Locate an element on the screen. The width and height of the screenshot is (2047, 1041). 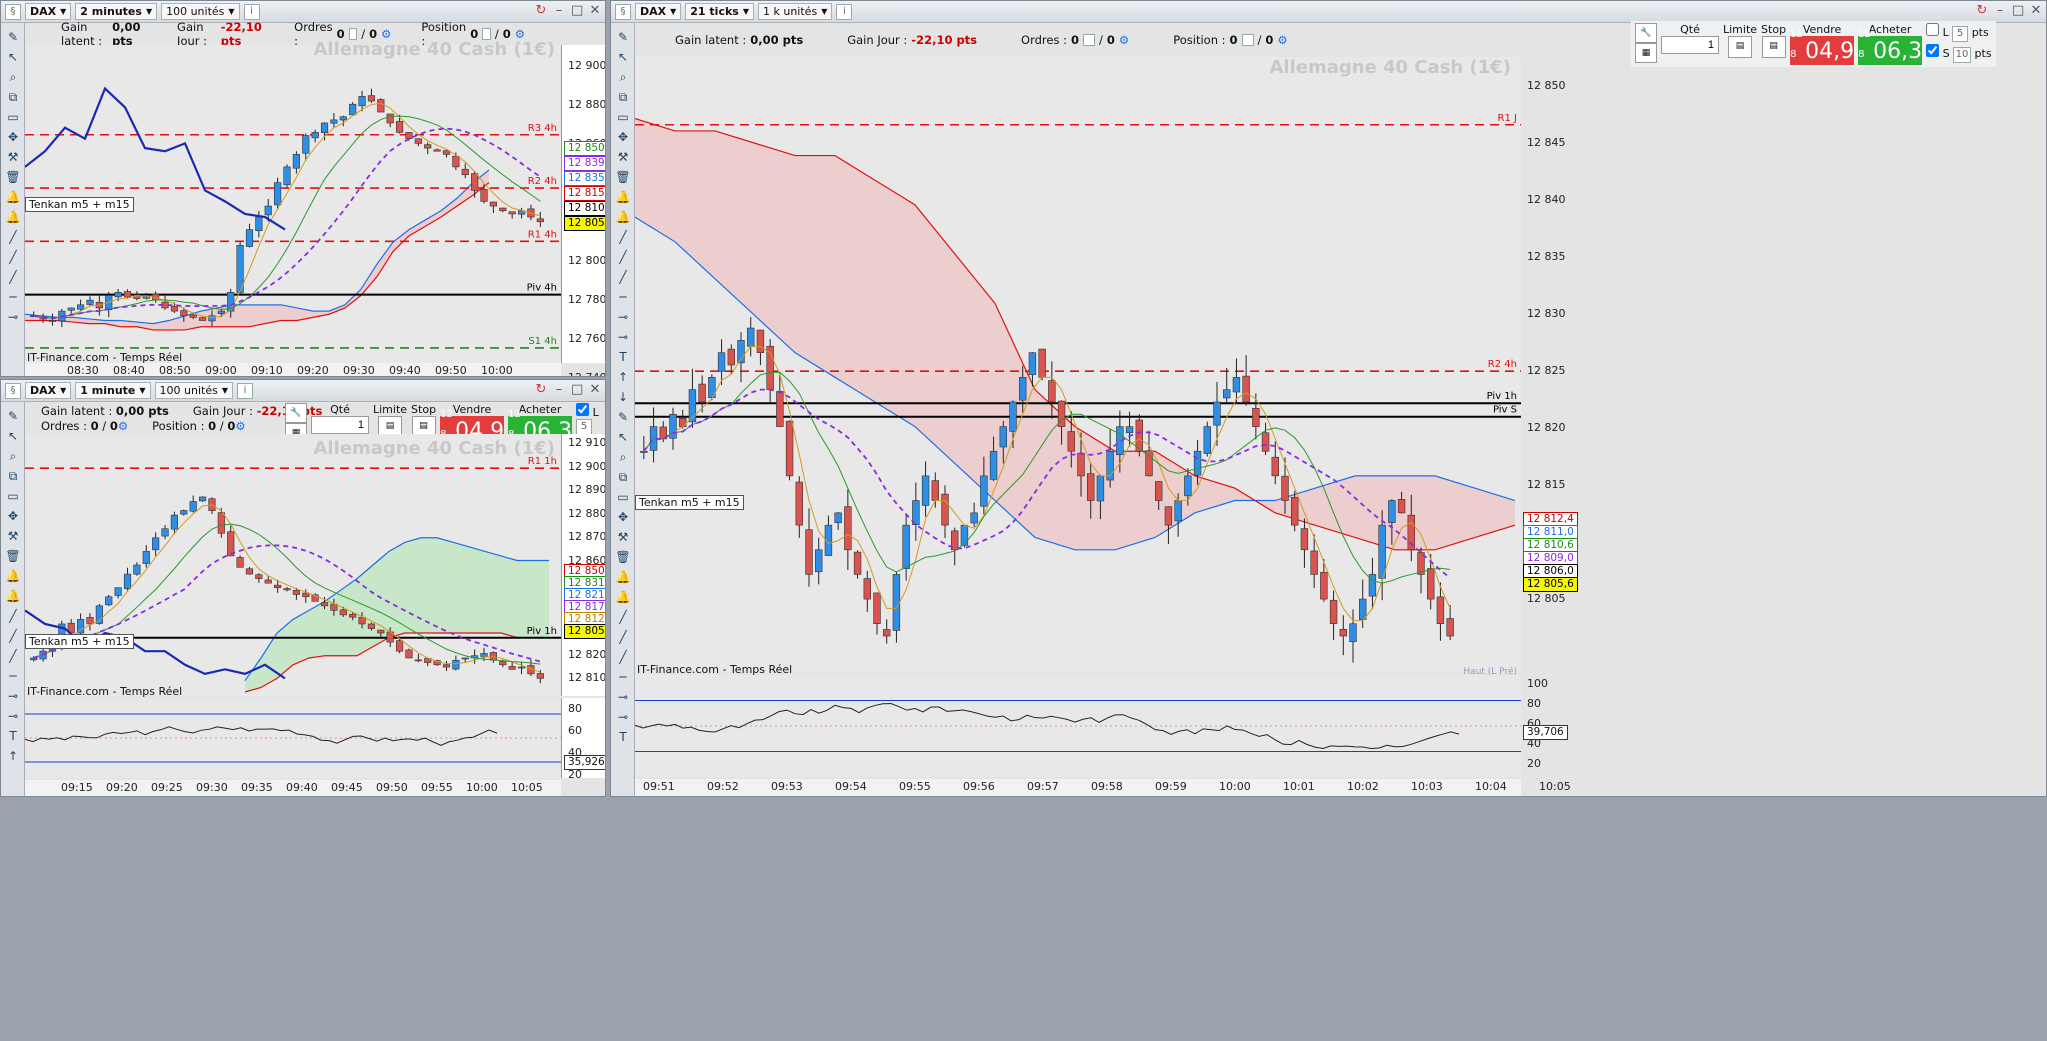
units-select: 100 unités ▼ is located at coordinates (200, 11).